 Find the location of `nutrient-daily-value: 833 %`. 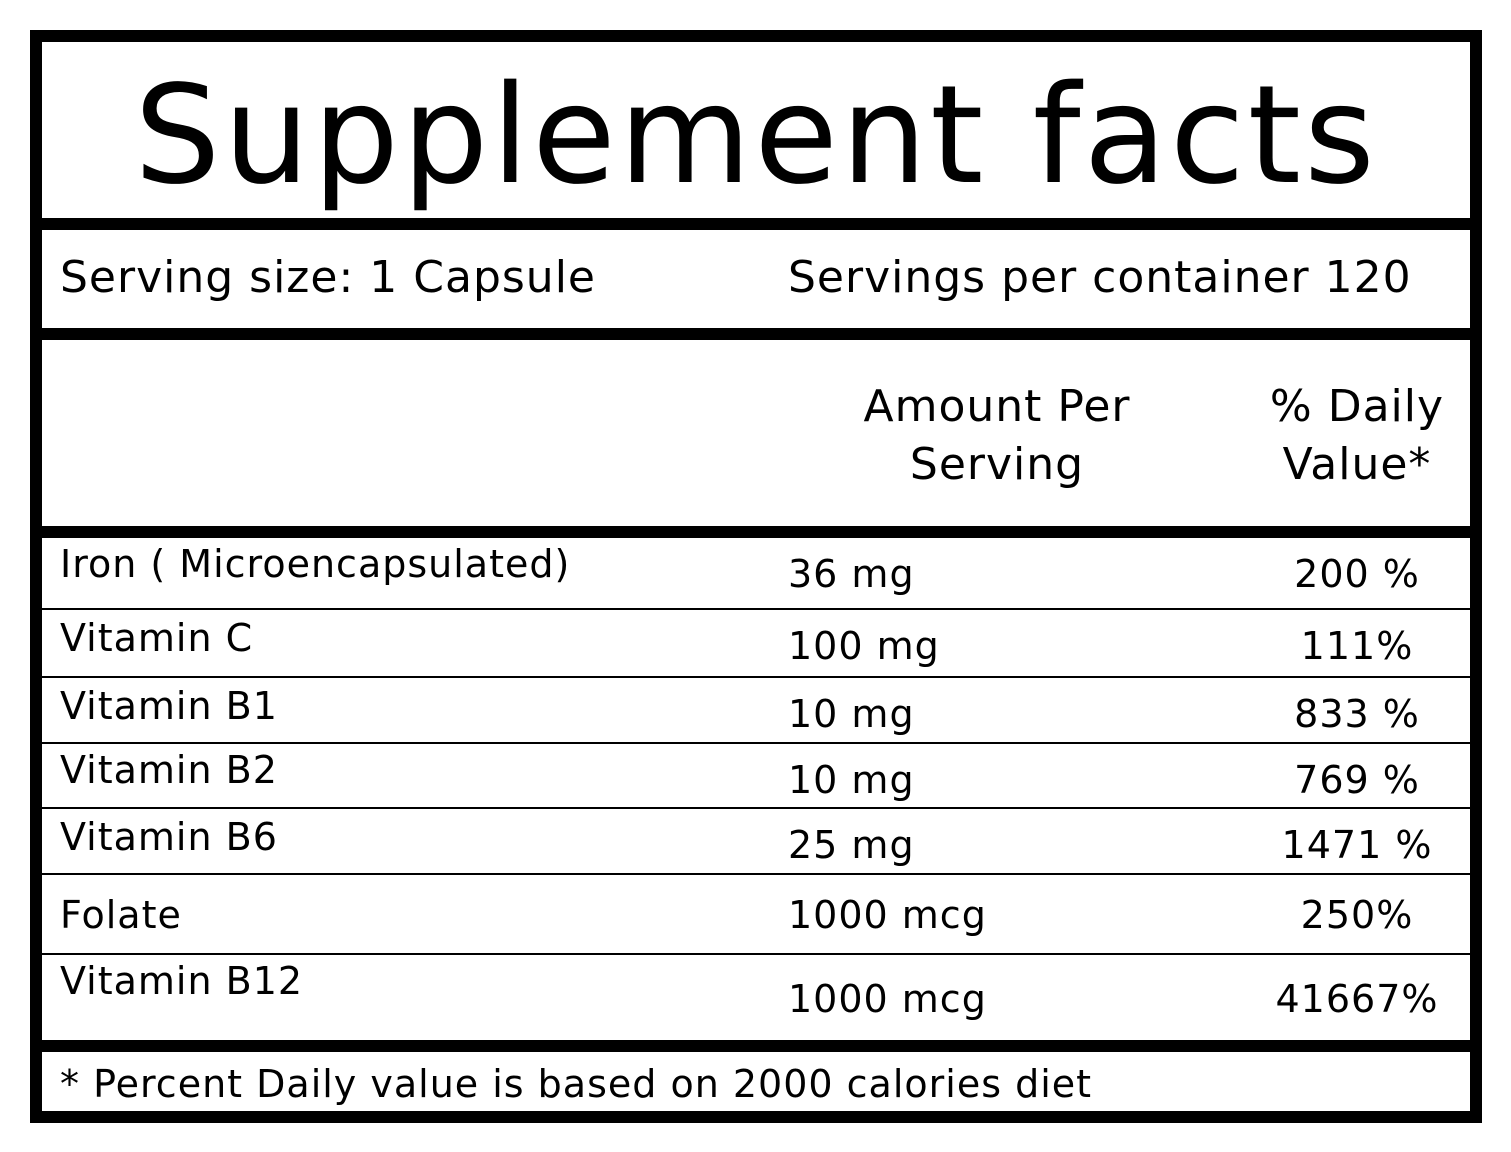

nutrient-daily-value: 833 % is located at coordinates (1357, 714).